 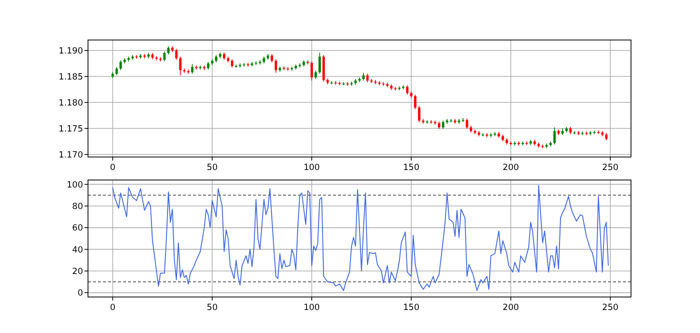 I want to click on y-tick-label: 1.185, so click(x=70, y=77).